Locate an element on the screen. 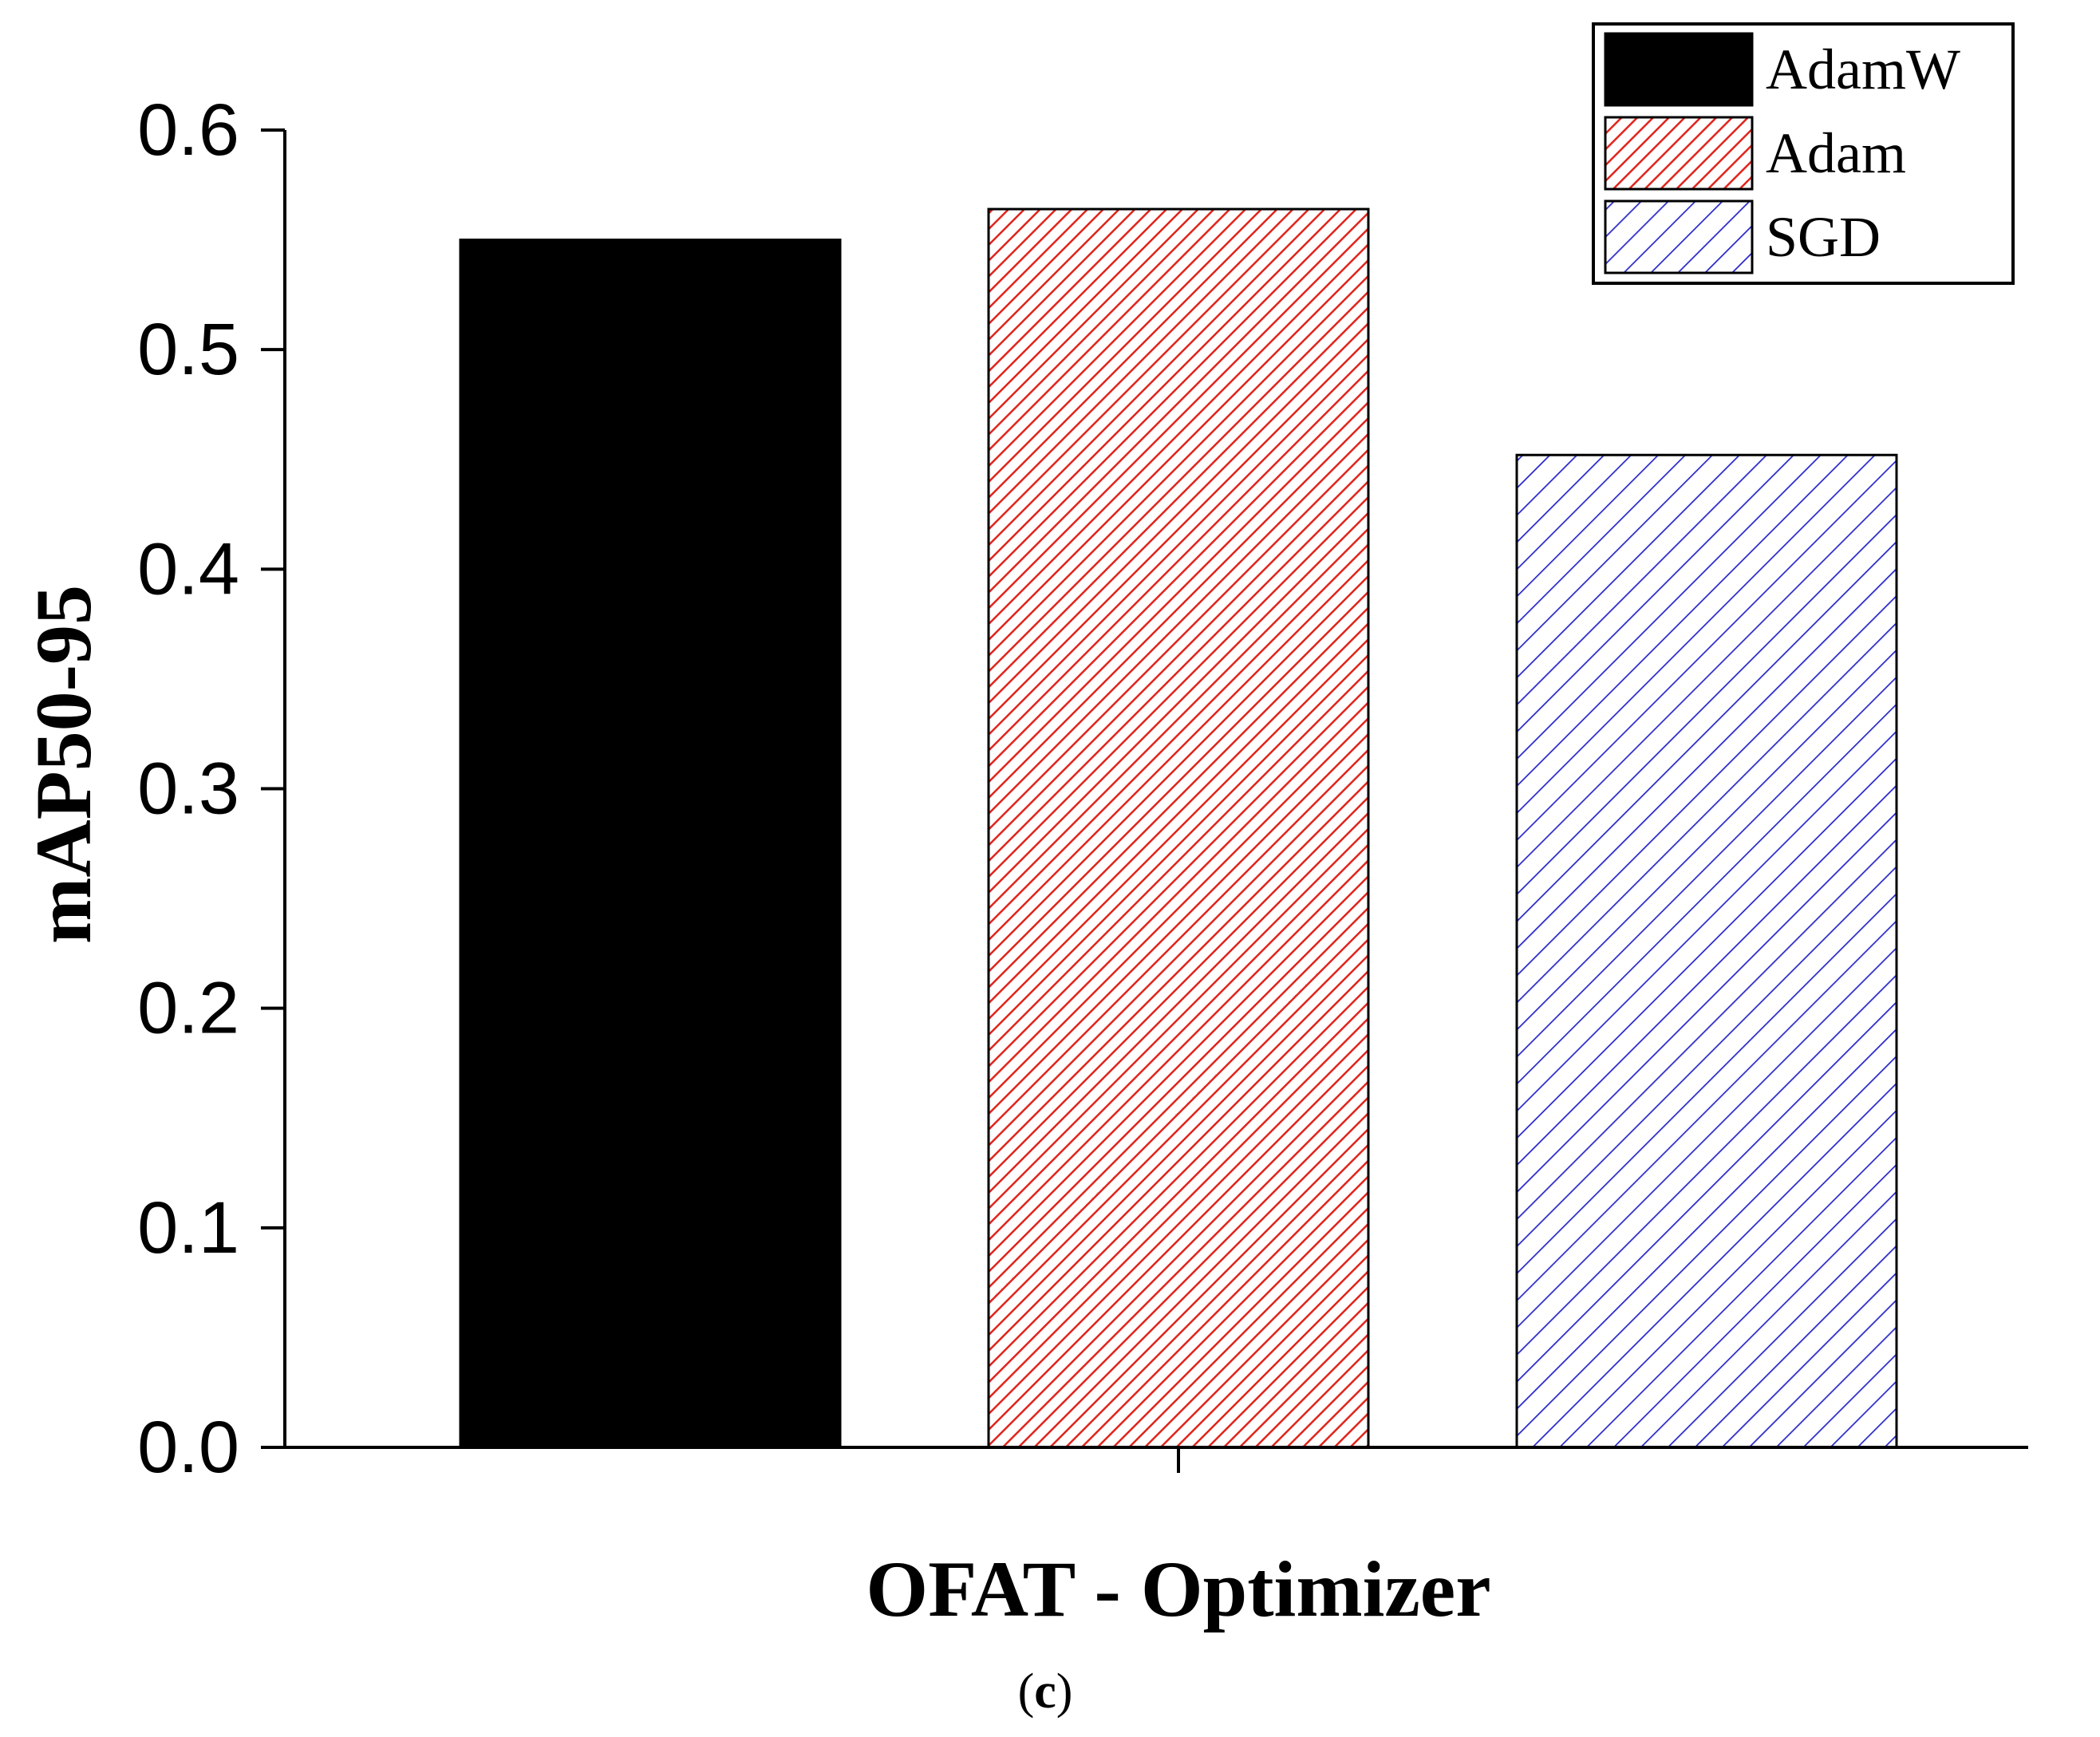 The image size is (2100, 1737). y-ticks-group: 0.0 0.1 0.2 0.3 0.4 0.5 0.6 is located at coordinates (211, 788).